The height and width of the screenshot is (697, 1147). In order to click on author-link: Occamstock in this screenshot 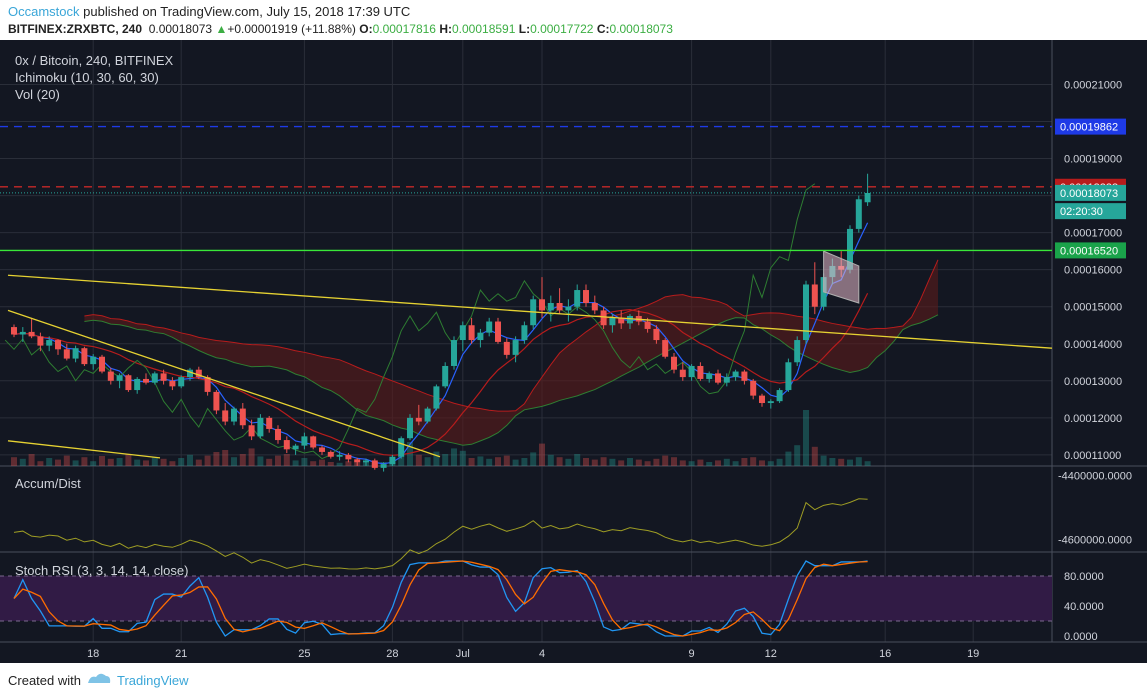, I will do `click(44, 11)`.